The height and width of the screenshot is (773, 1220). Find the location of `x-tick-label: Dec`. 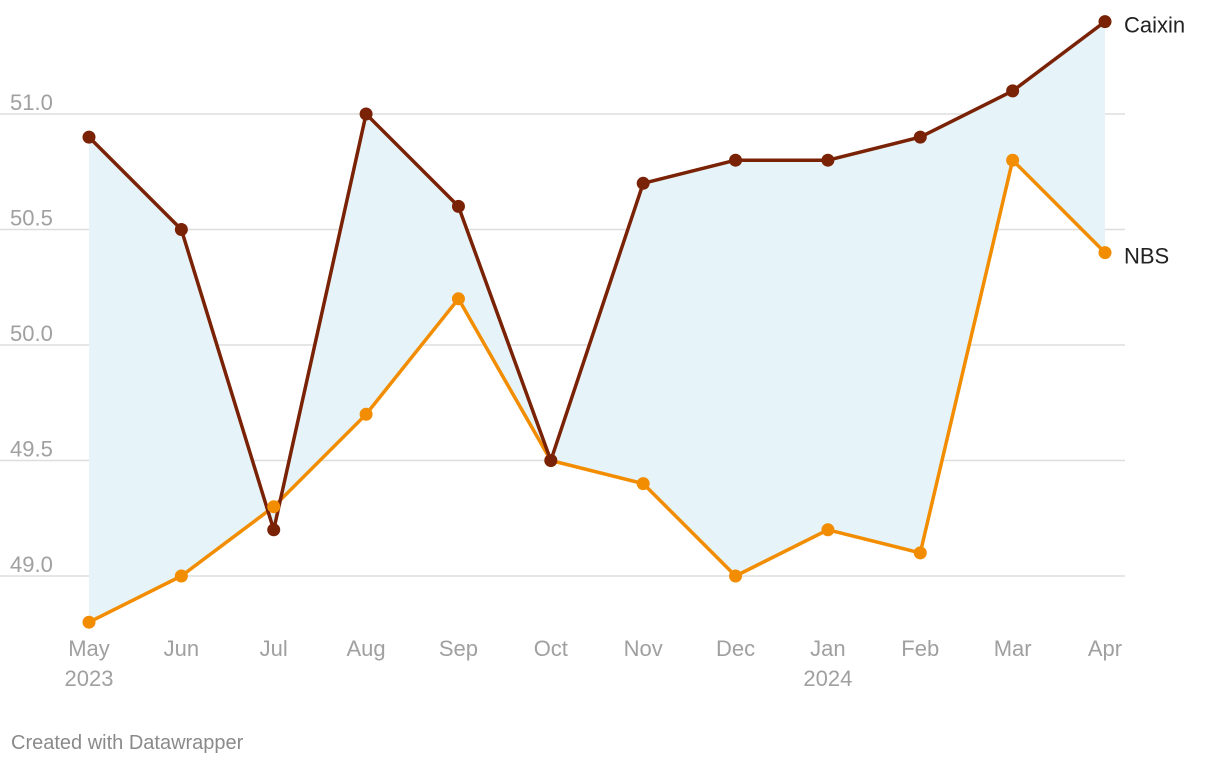

x-tick-label: Dec is located at coordinates (735, 648).